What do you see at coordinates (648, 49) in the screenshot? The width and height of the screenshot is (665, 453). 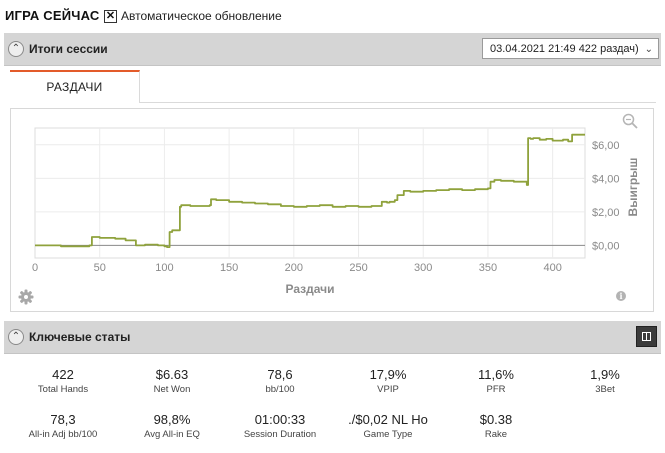 I see `chevron-down-icon: ⌄` at bounding box center [648, 49].